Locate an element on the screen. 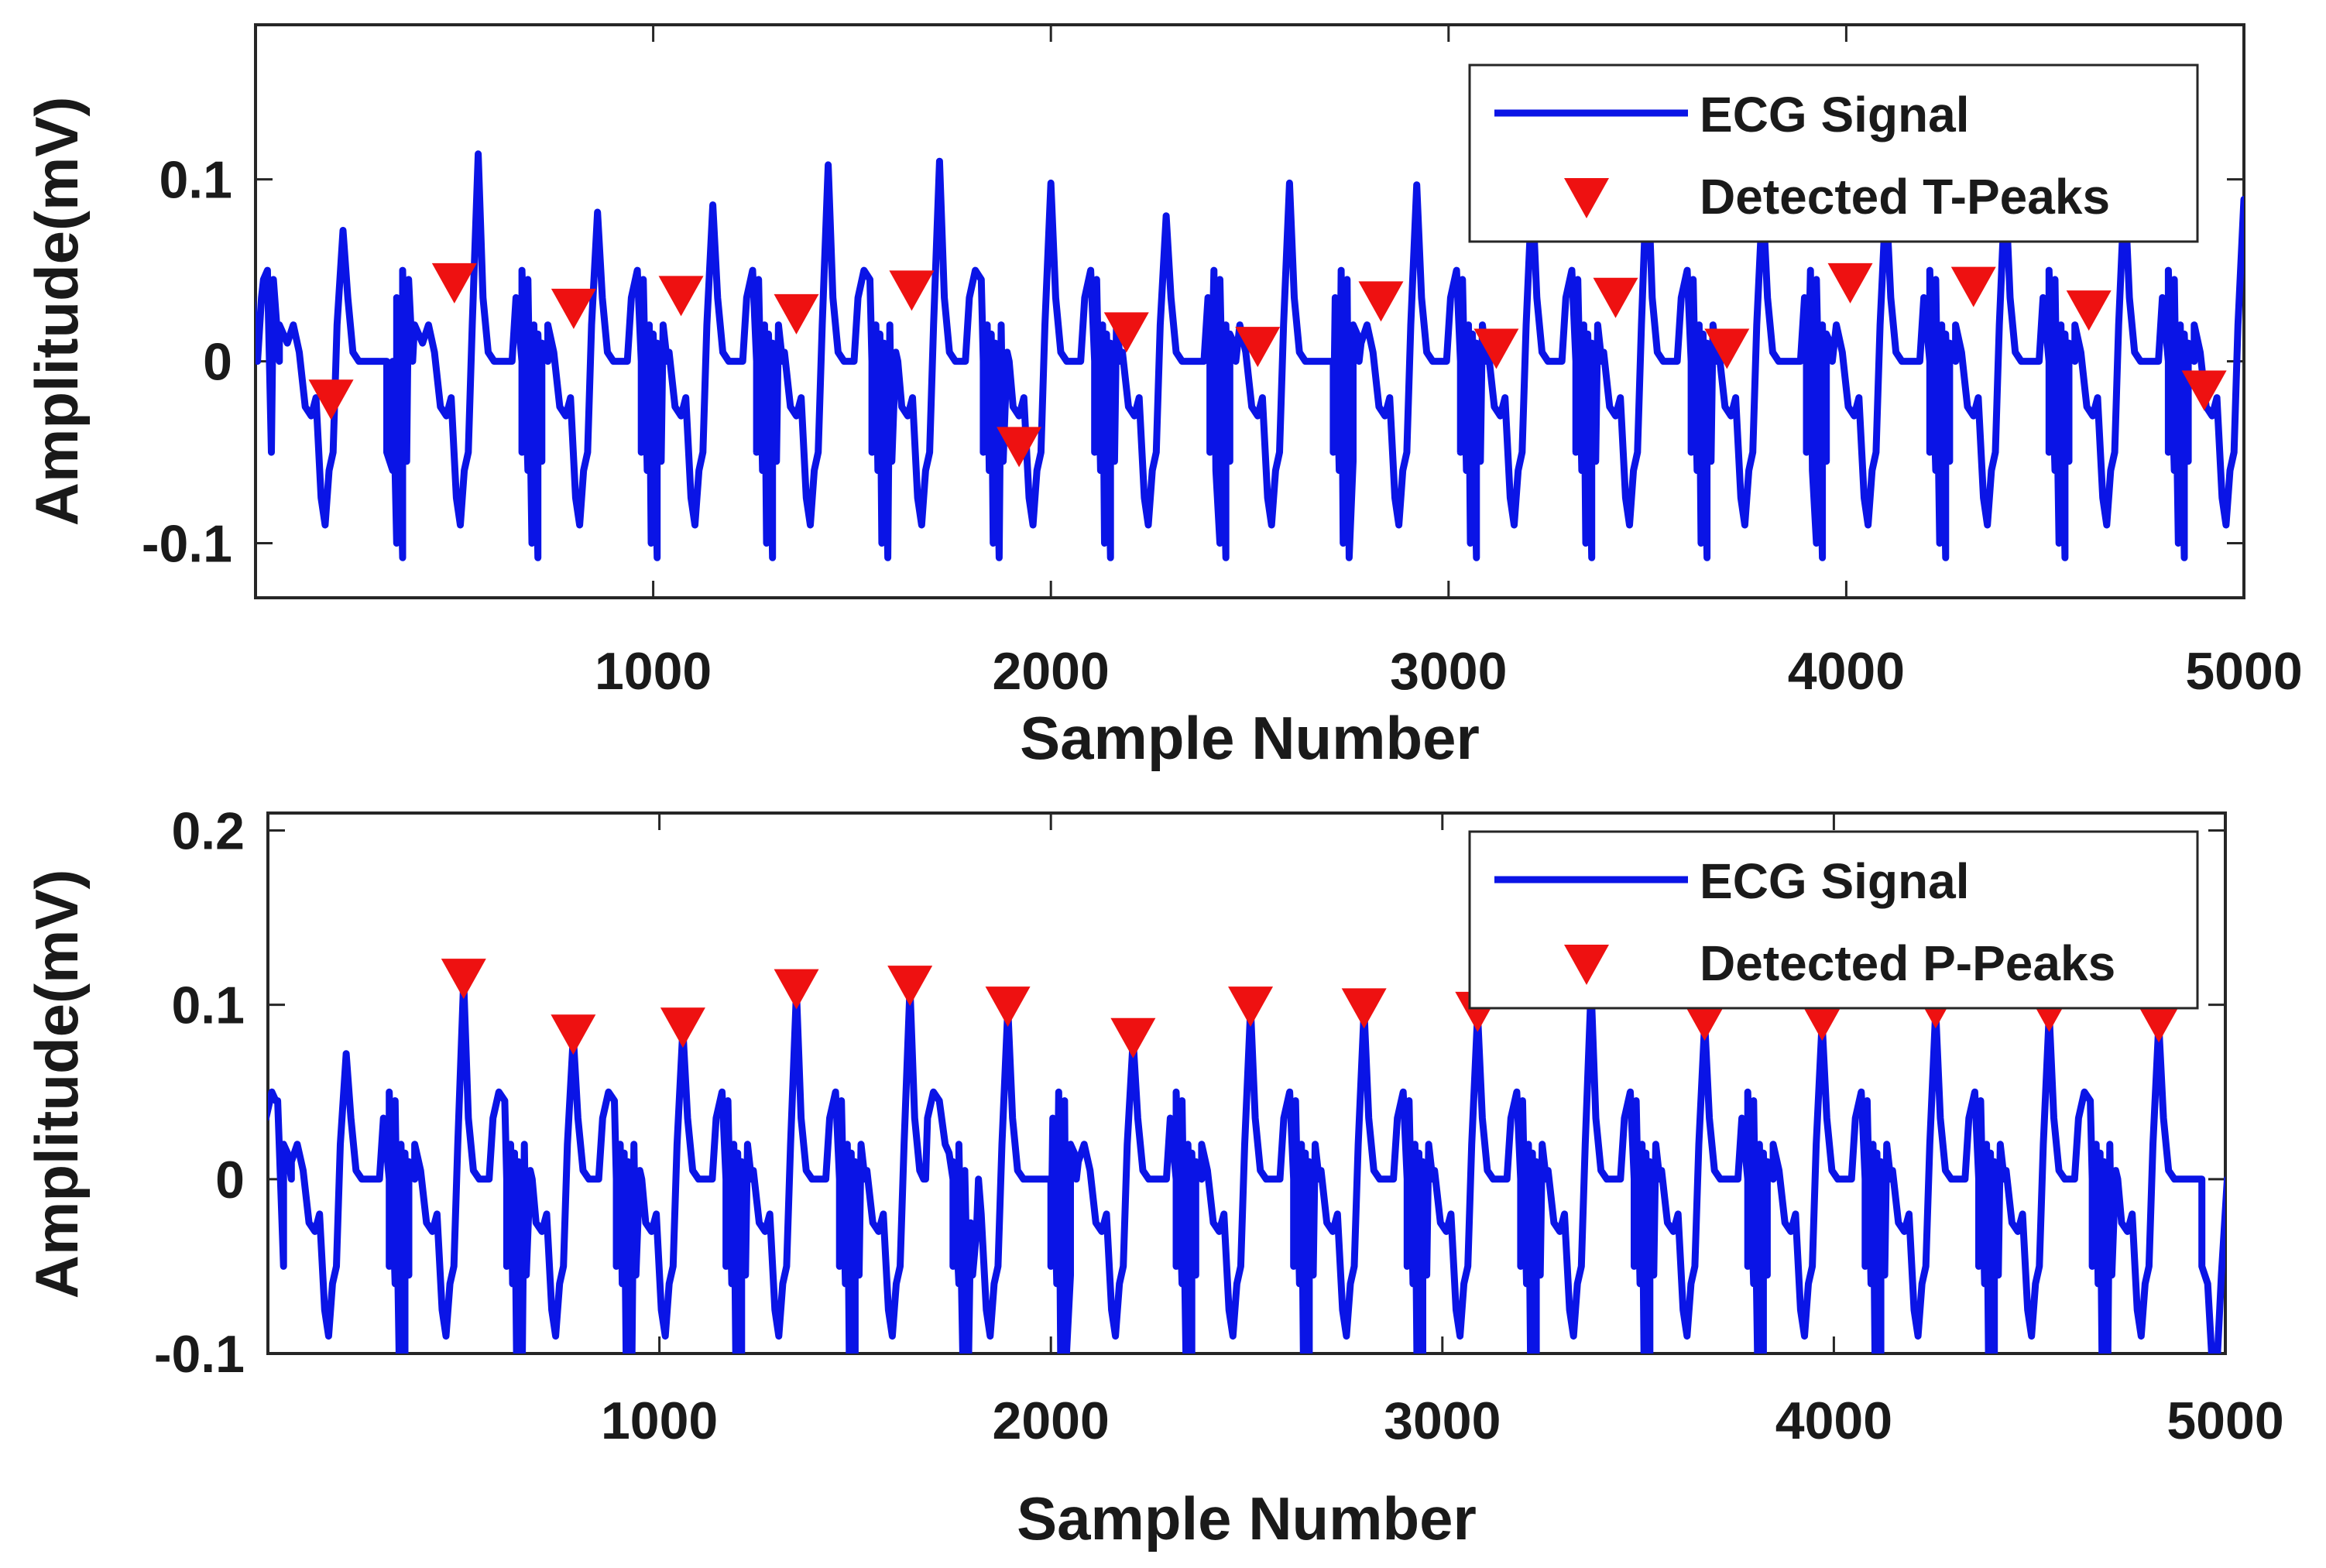 The width and height of the screenshot is (2326, 1568). p-peaks-legend: ECG Signal Detected P-Peaks is located at coordinates (1833, 920).